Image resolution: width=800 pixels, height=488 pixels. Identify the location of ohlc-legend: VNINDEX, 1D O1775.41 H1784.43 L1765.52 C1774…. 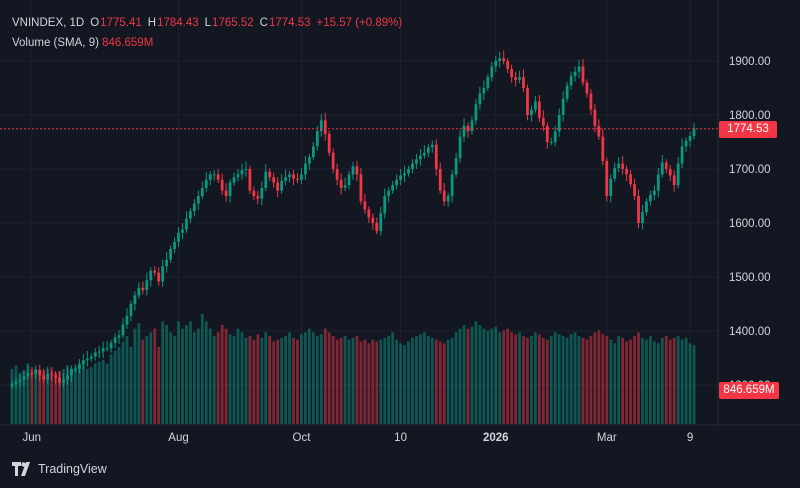
(210, 23).